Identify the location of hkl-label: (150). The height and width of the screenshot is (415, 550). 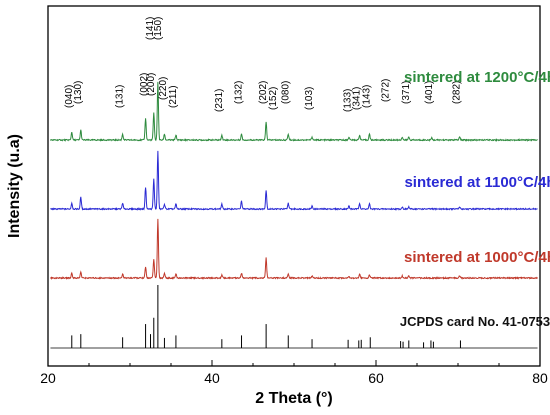
(158, 28).